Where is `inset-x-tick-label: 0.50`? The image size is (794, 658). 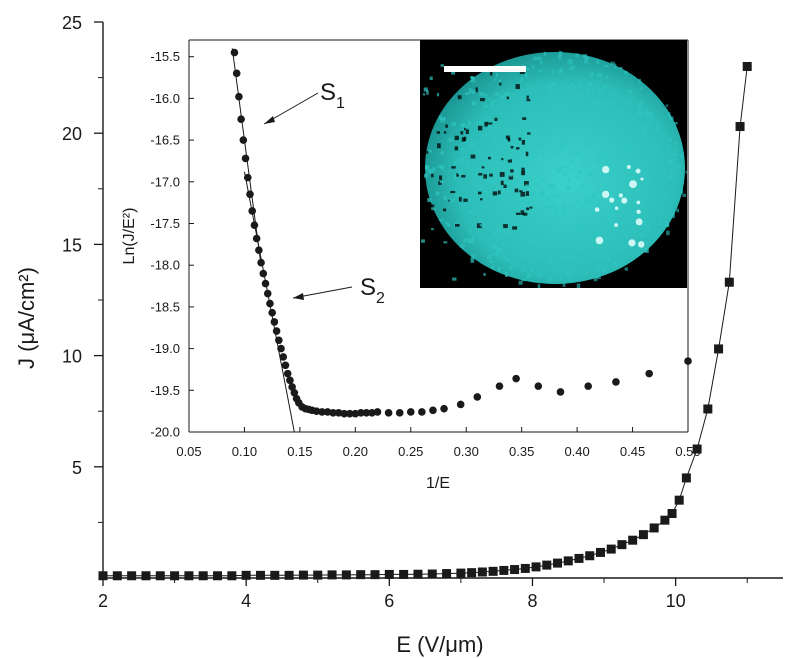
inset-x-tick-label: 0.50 is located at coordinates (687, 451).